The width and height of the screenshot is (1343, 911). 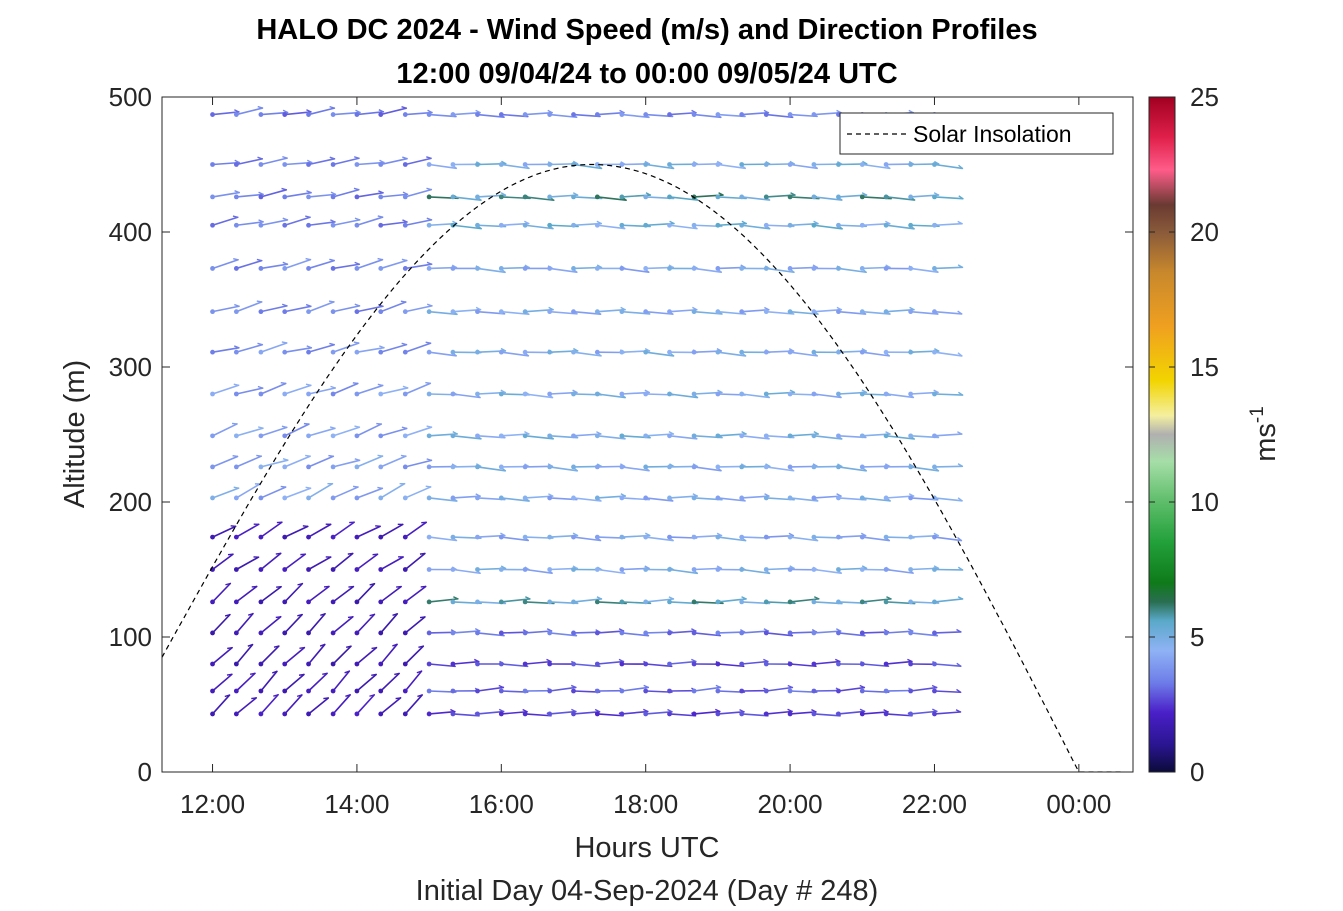 I want to click on x-axis-label: Hours UTC, so click(x=646, y=848).